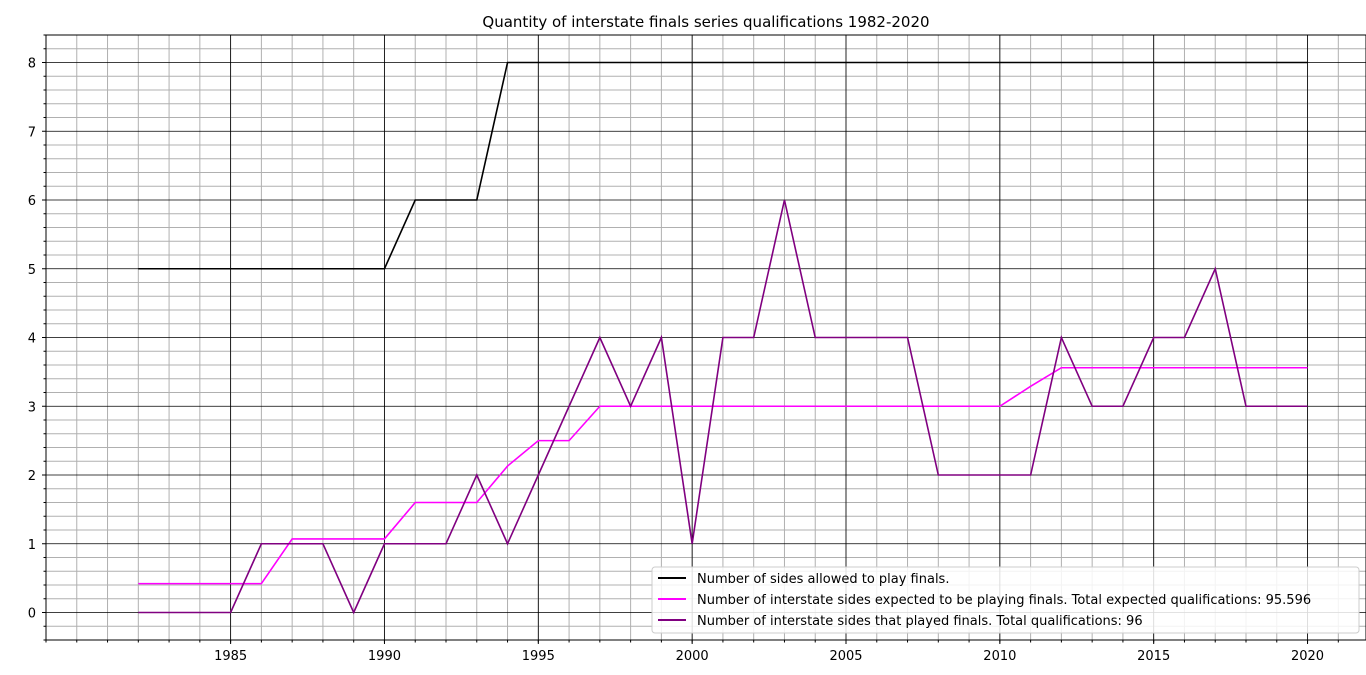 Image resolution: width=1366 pixels, height=675 pixels. Describe the element at coordinates (823, 579) in the screenshot. I see `legend-label-1: Number of sides allowed to play finals.` at that location.